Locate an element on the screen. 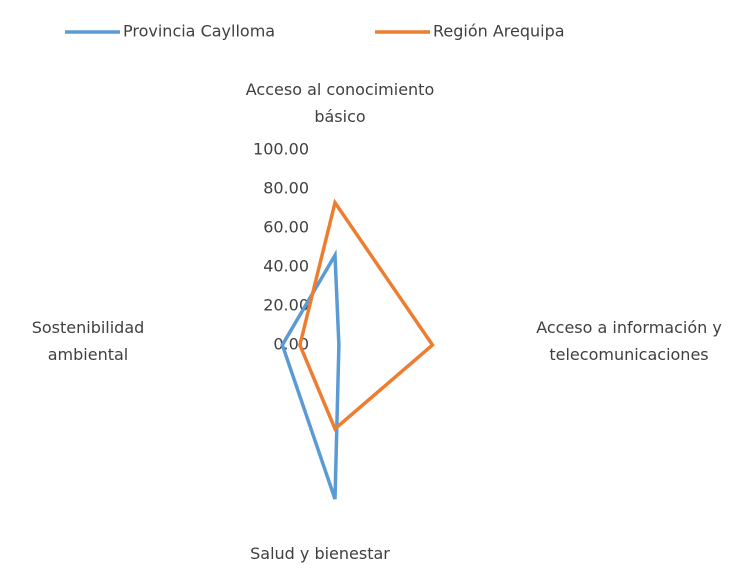 This screenshot has height=576, width=746. legend-label: Provincia Caylloma is located at coordinates (199, 31).